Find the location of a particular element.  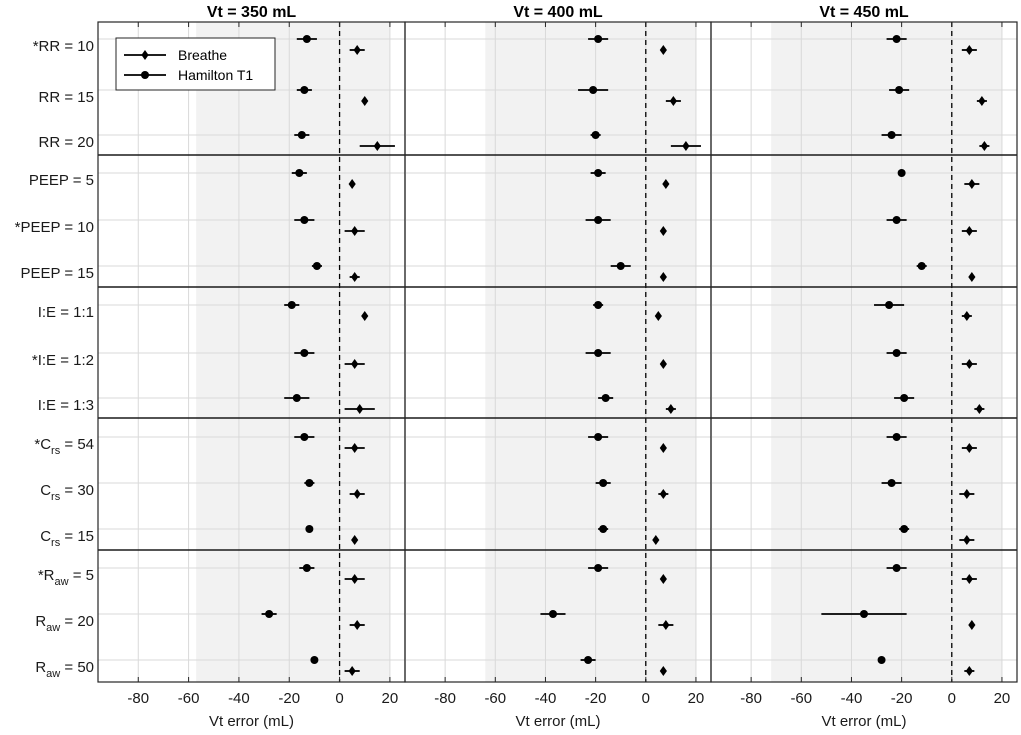

row-label: Crs = 30 is located at coordinates (67, 492).